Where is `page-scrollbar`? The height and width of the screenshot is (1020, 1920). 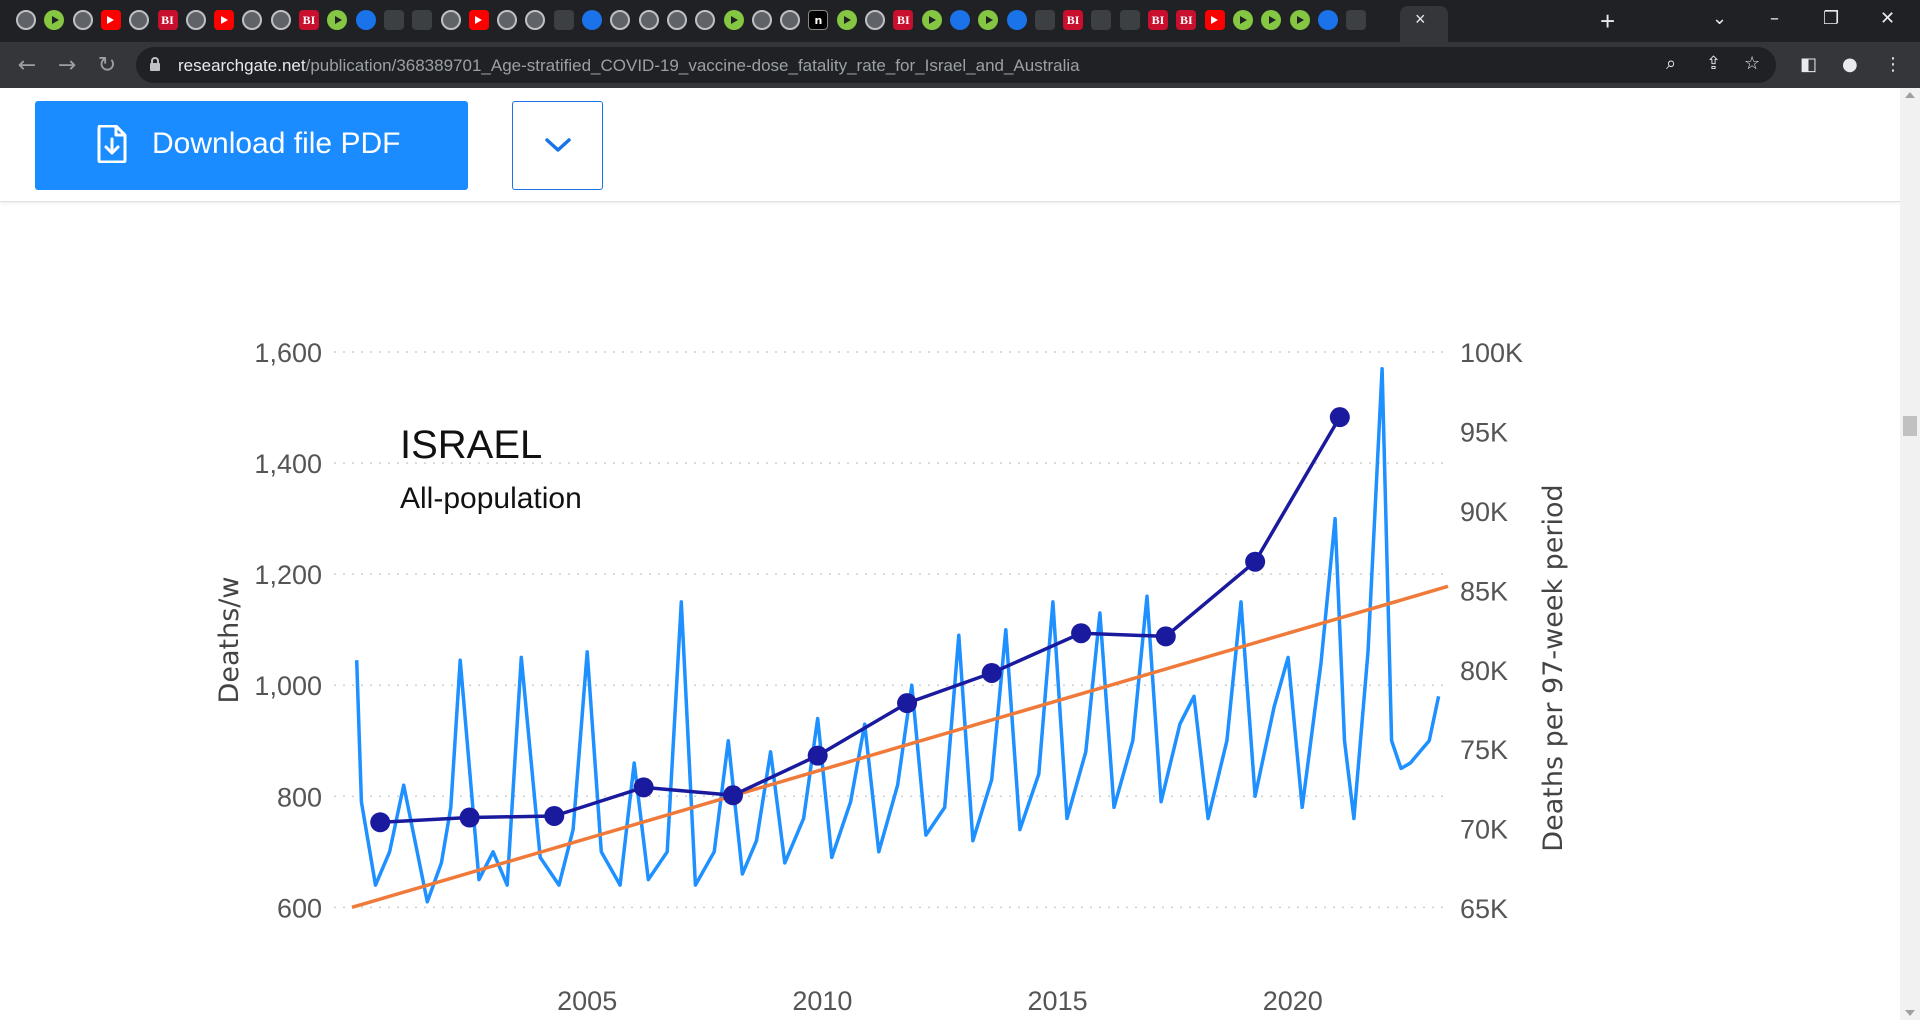
page-scrollbar is located at coordinates (1910, 554).